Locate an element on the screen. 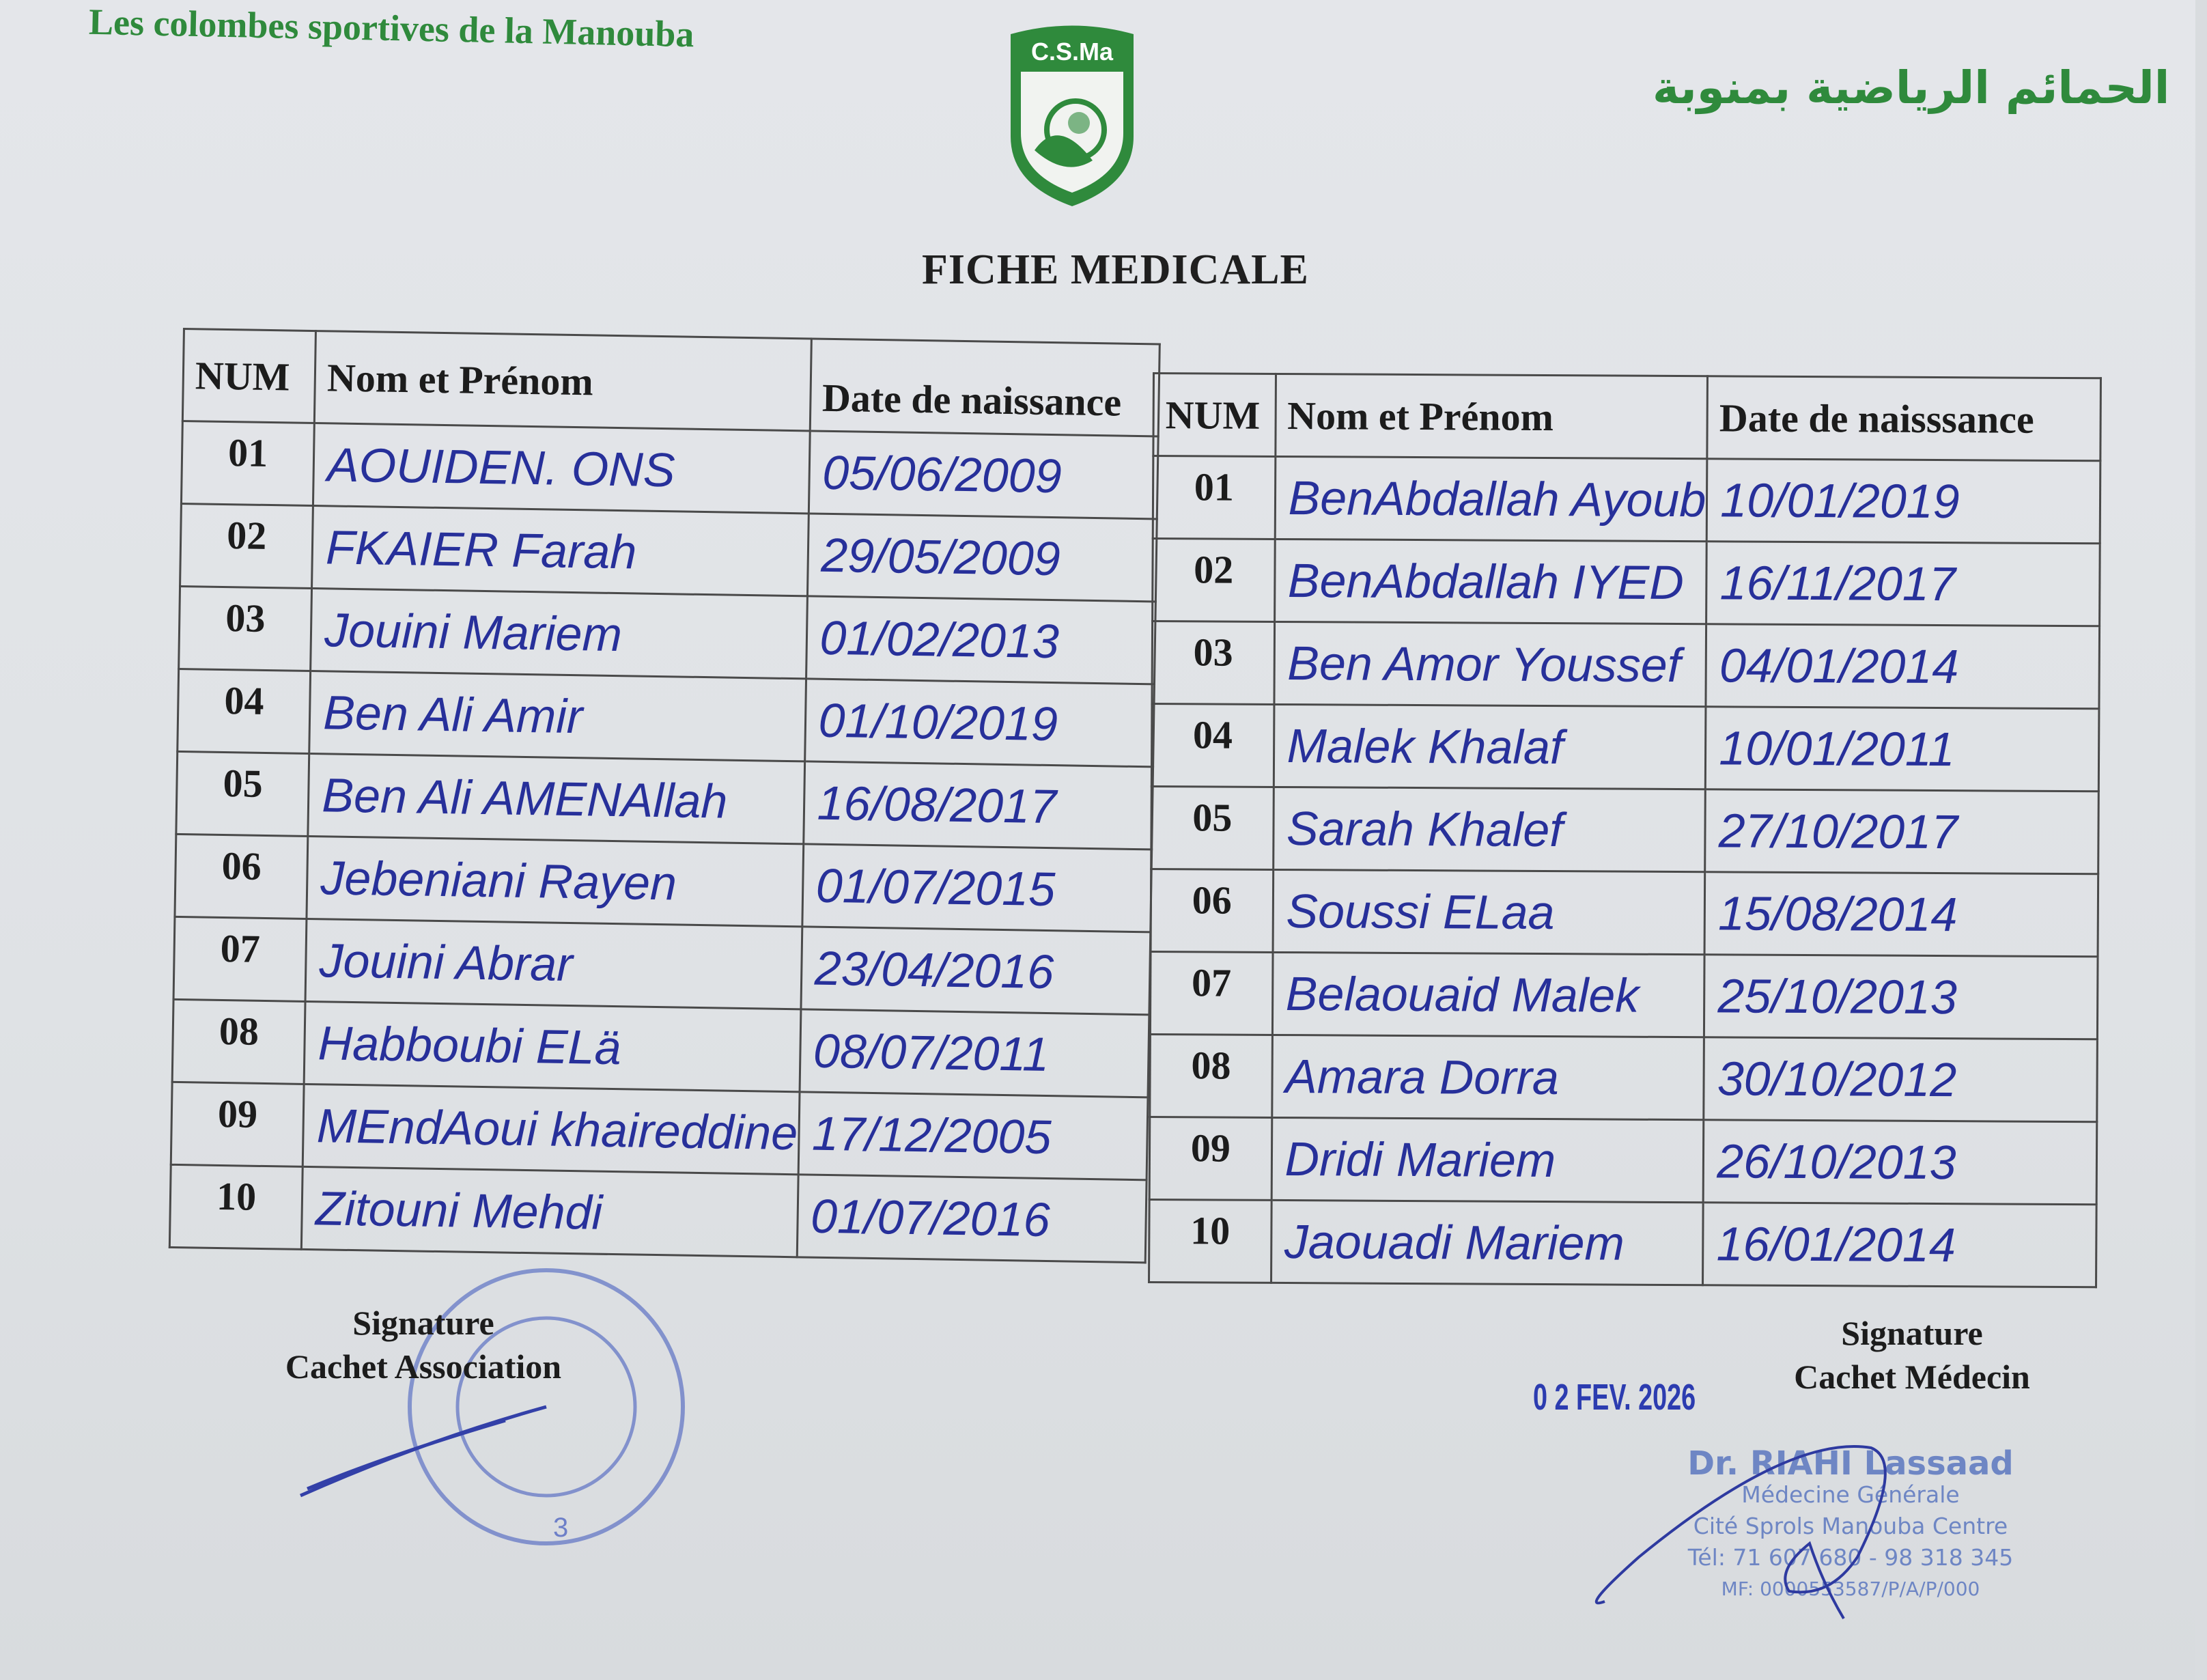  birth-date: 01/07/2015 is located at coordinates (977, 887).